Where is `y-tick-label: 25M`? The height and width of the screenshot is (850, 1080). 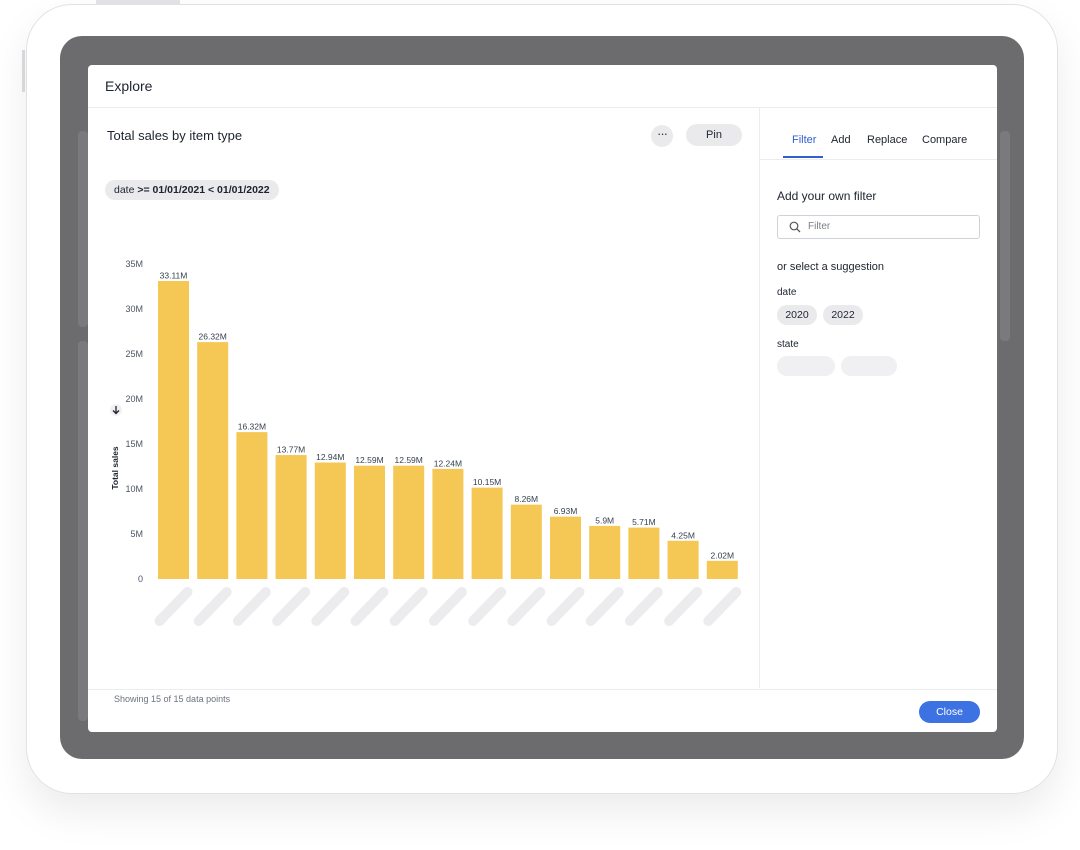
y-tick-label: 25M is located at coordinates (134, 354).